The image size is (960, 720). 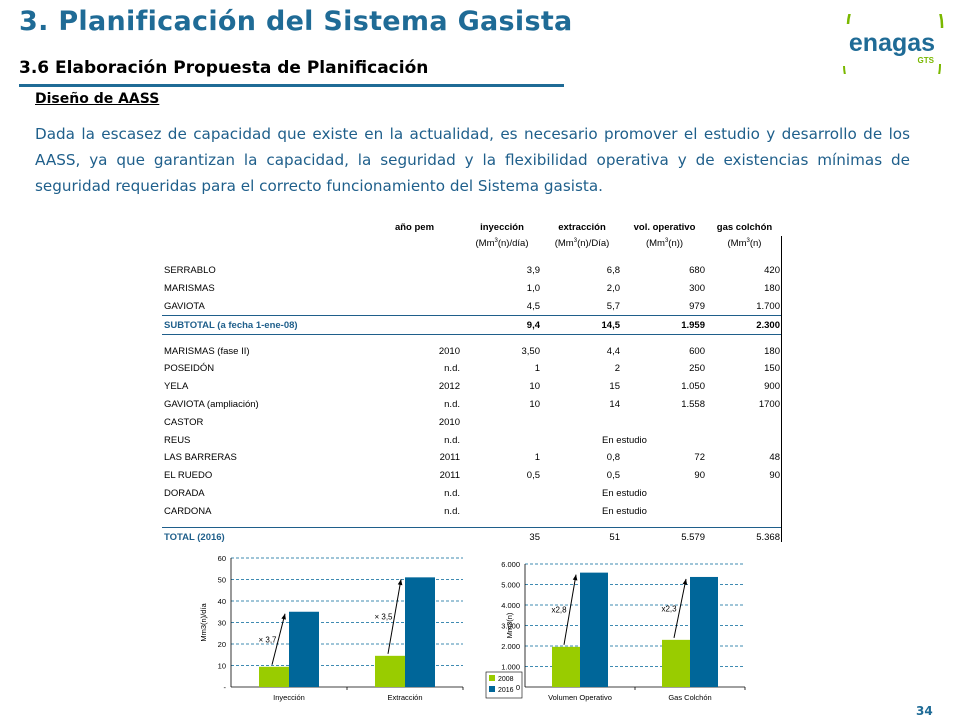 What do you see at coordinates (781, 389) in the screenshot?
I see `table-right-border` at bounding box center [781, 389].